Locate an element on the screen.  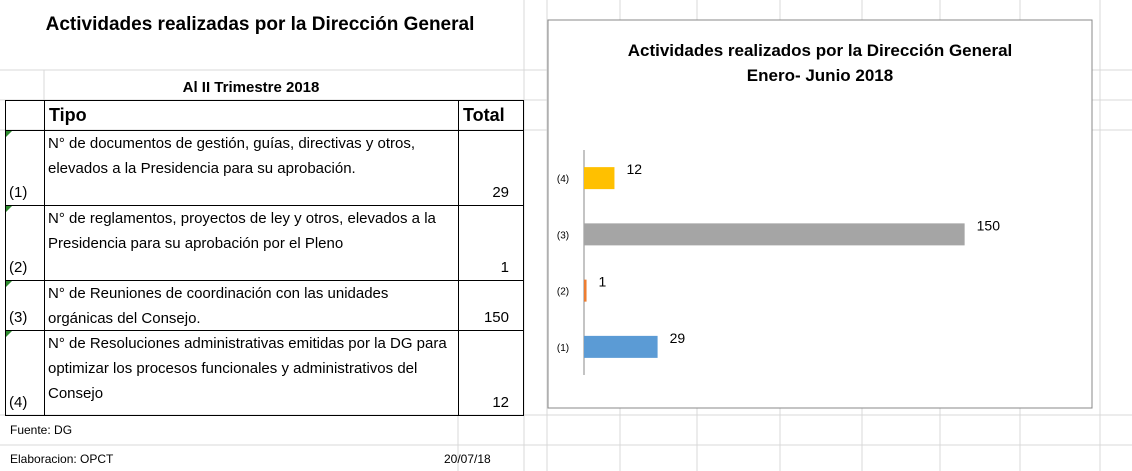
row-id: (1) is located at coordinates (25, 168).